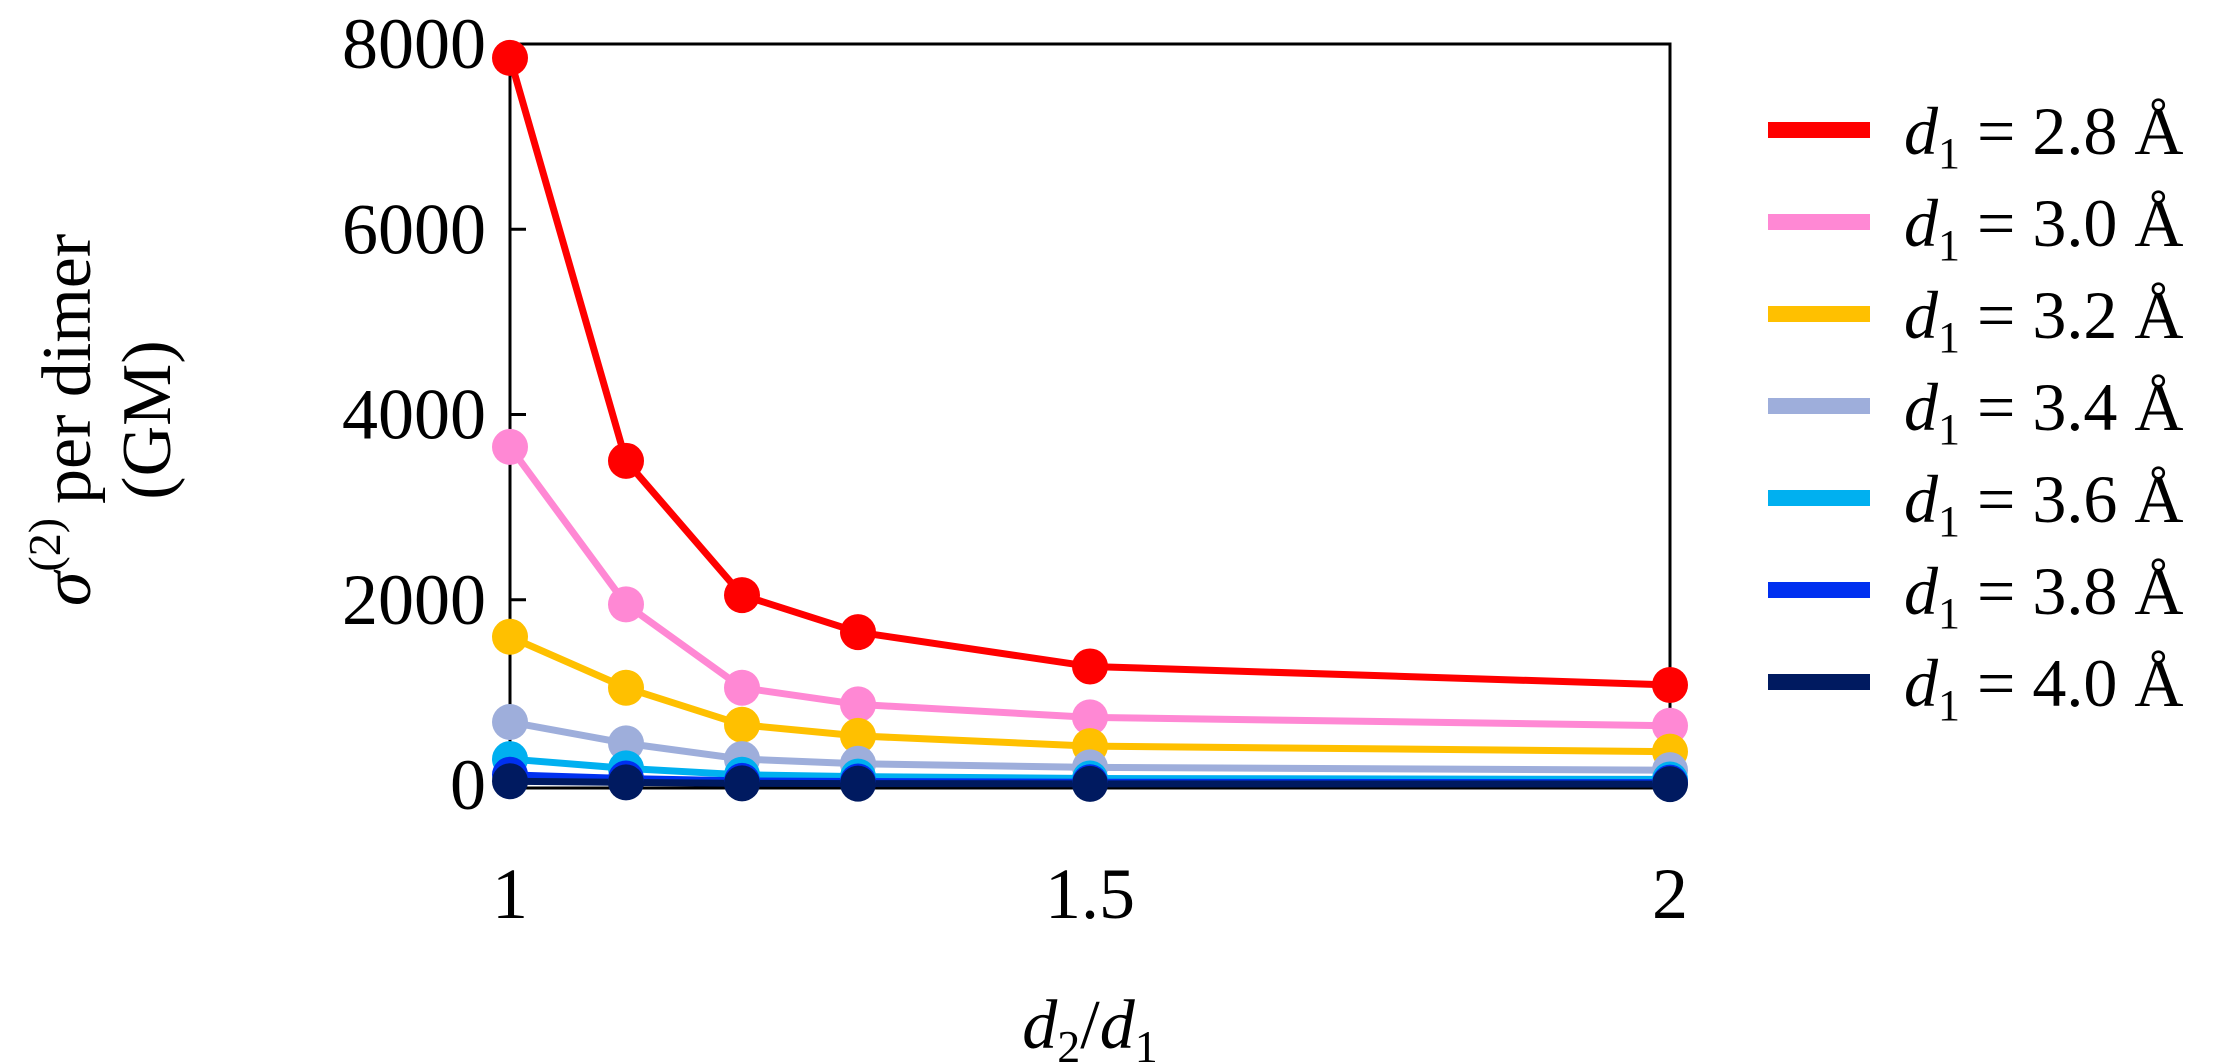  Describe the element at coordinates (1090, 894) in the screenshot. I see `x-tick-label: 1.5` at that location.